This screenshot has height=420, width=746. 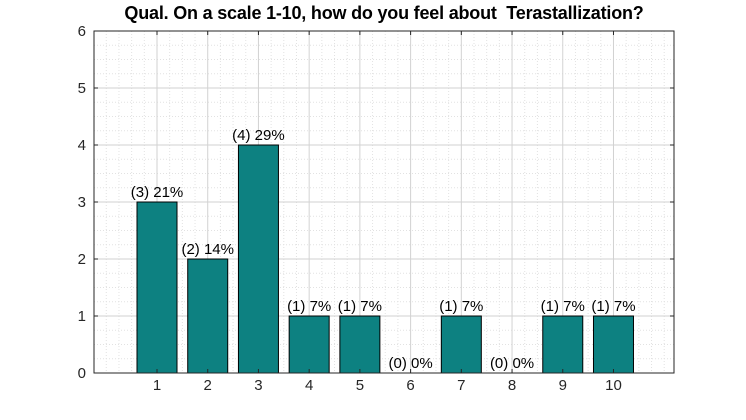 I want to click on y-tick-label: 4, so click(x=82, y=145).